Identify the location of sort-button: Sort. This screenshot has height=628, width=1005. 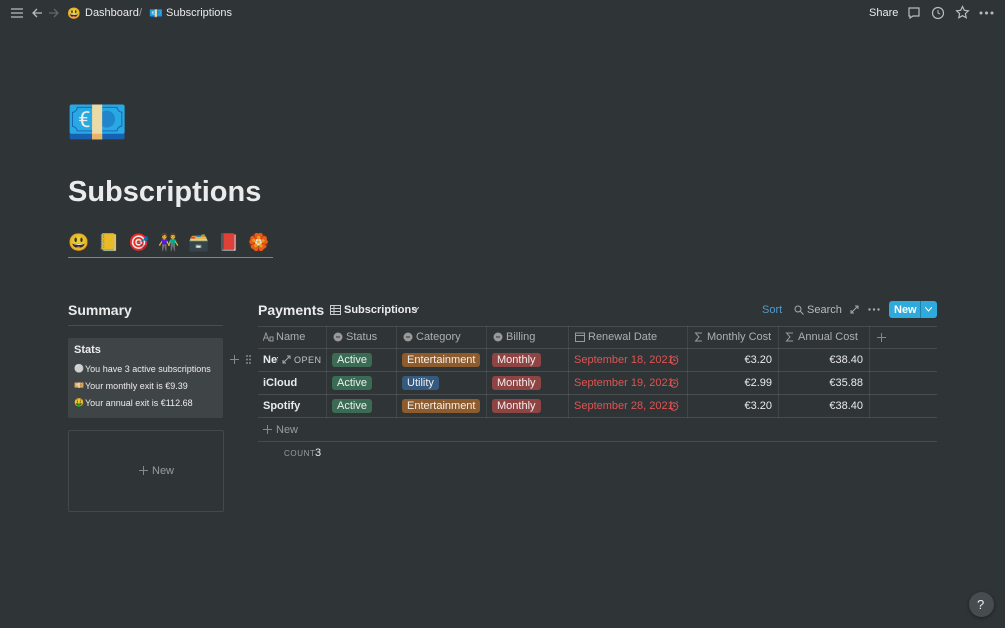
(772, 310).